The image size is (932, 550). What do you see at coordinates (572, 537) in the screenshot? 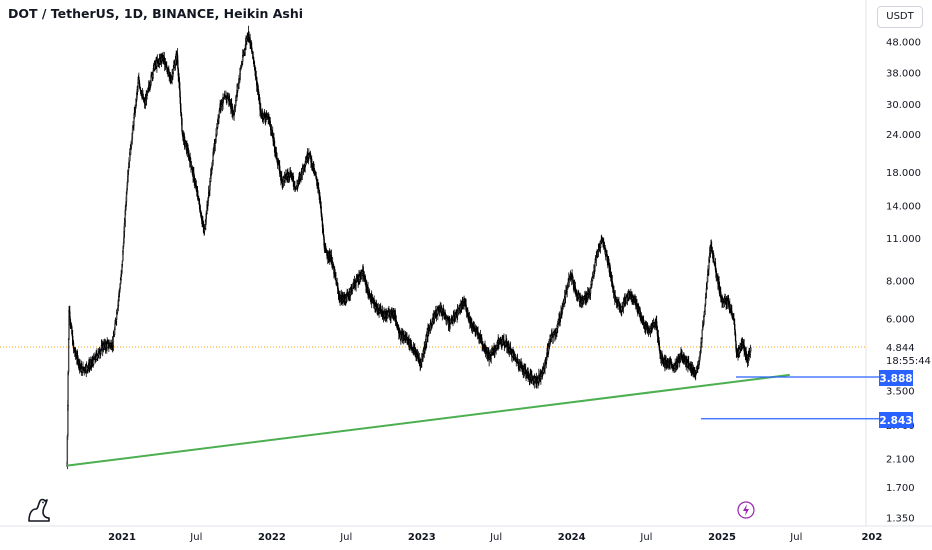
I see `time-tick-6: 2024` at bounding box center [572, 537].